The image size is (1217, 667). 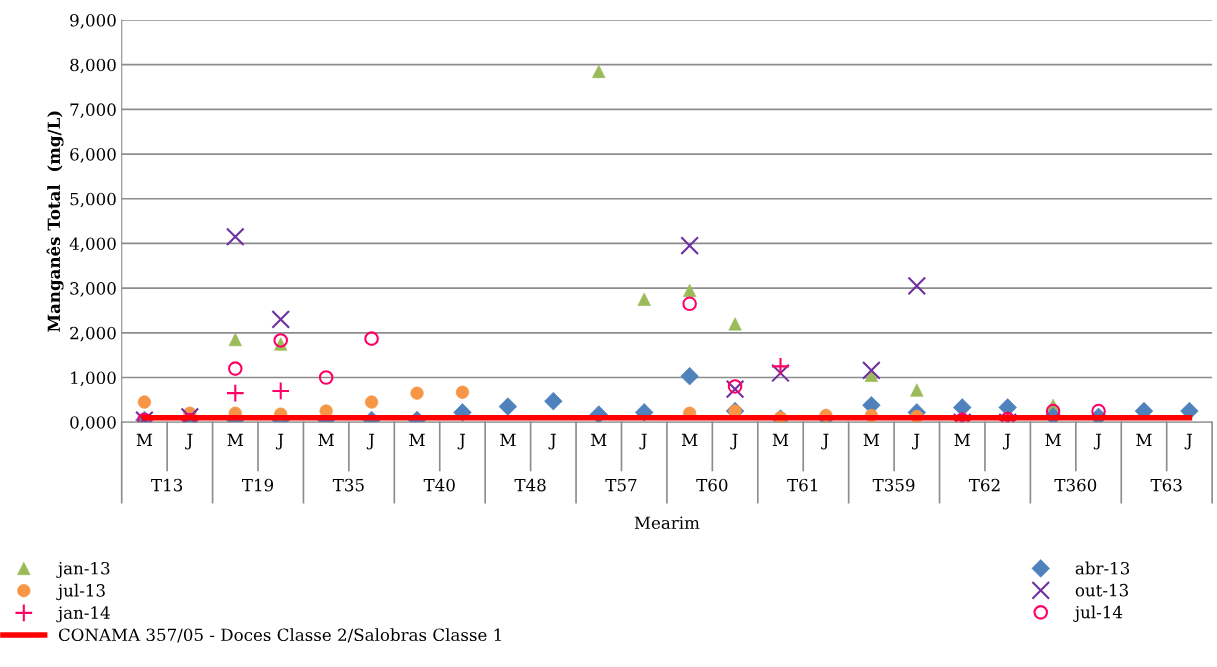 What do you see at coordinates (93, 379) in the screenshot?
I see `y-tick-label: 1,000` at bounding box center [93, 379].